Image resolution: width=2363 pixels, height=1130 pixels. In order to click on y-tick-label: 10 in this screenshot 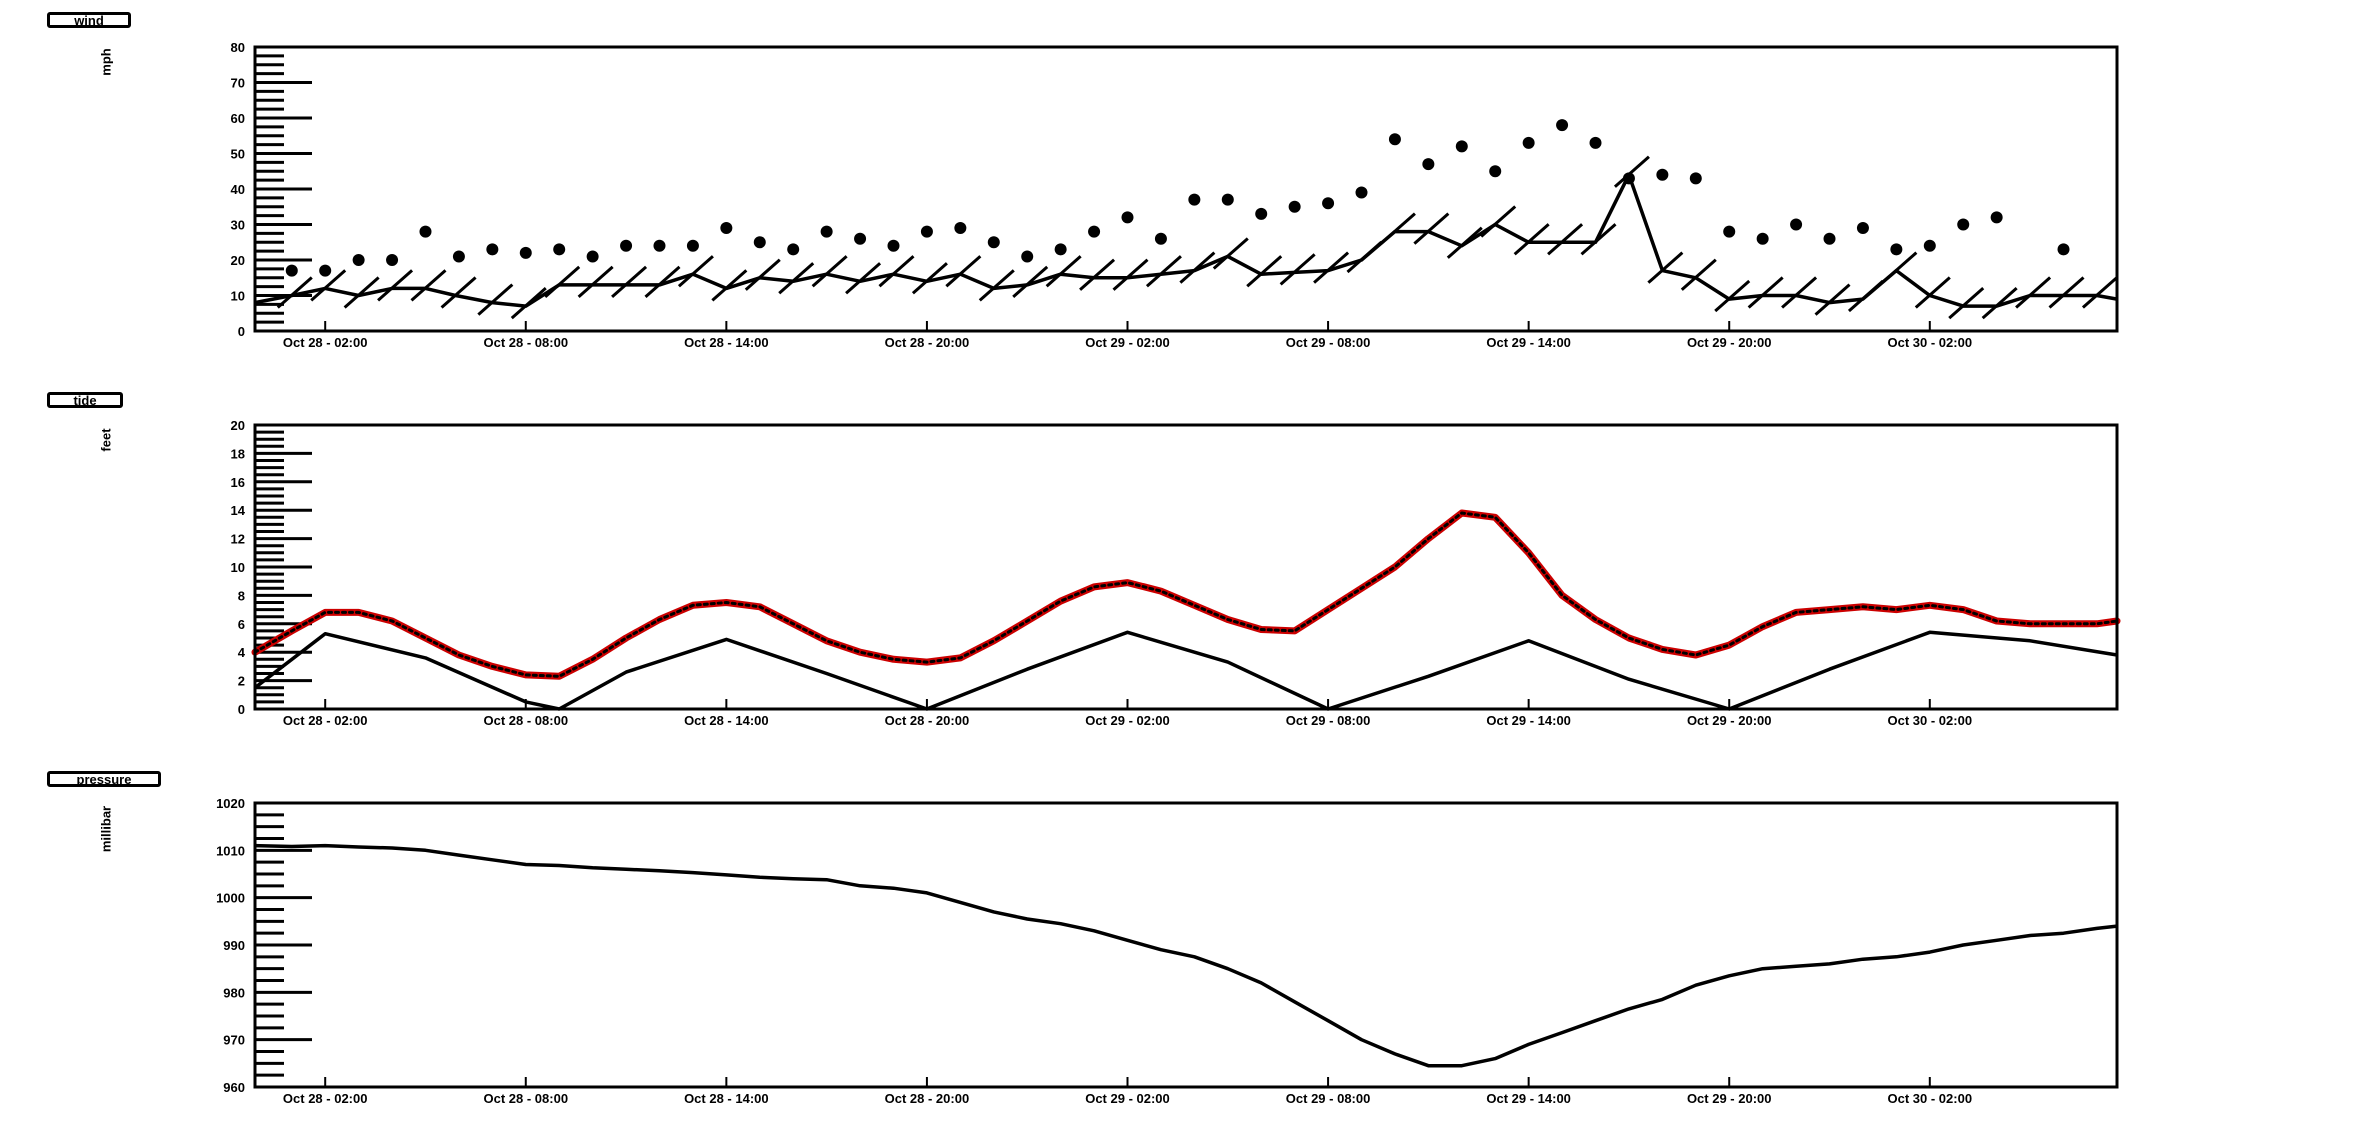, I will do `click(238, 567)`.